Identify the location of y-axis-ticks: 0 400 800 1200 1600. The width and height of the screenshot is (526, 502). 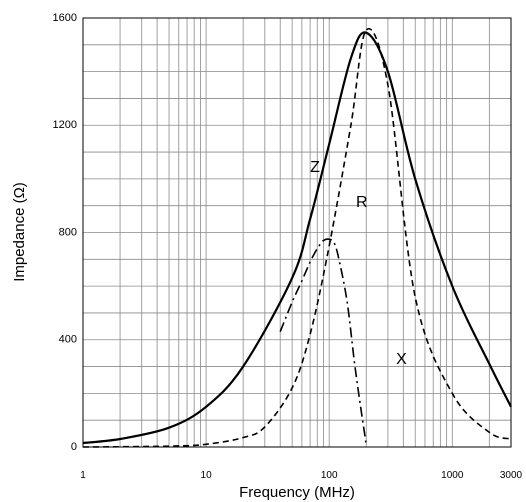
(65, 232).